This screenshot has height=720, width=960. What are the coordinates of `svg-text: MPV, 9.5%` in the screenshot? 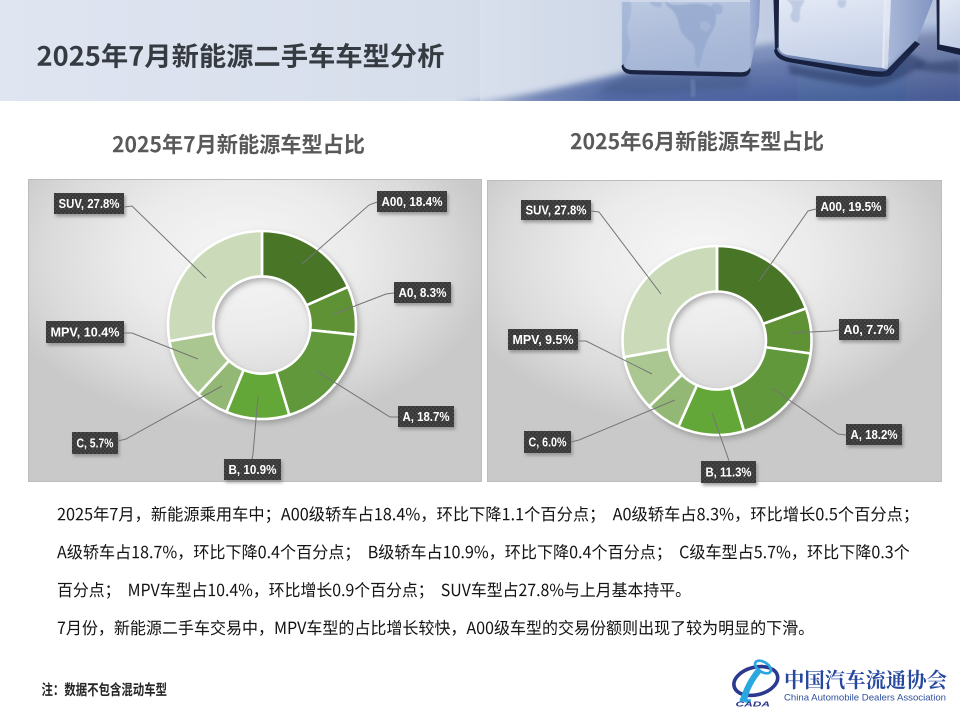 It's located at (543, 339).